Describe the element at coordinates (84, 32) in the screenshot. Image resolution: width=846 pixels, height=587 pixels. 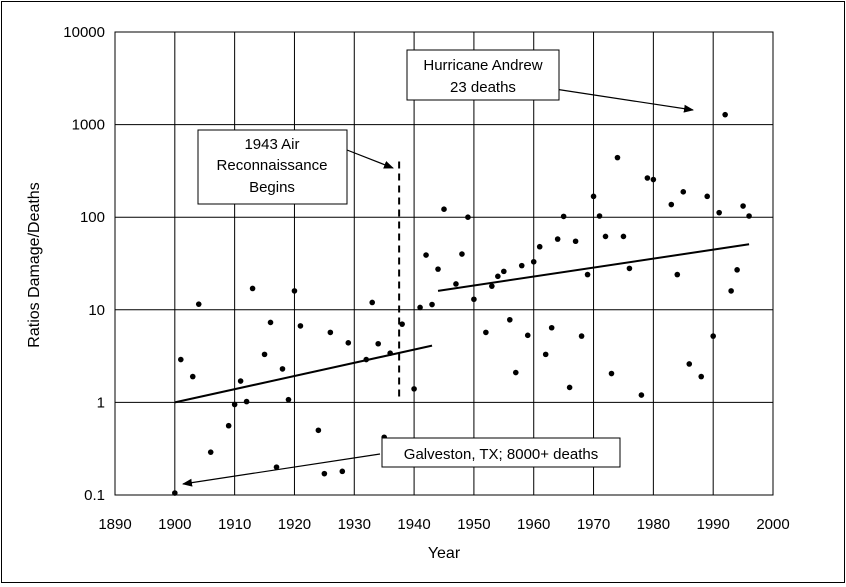
I see `y-tick-label: 10000` at that location.